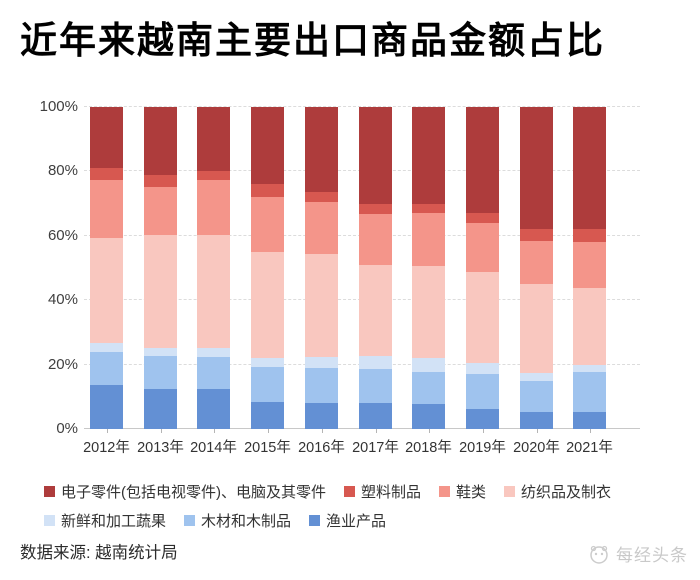 Image resolution: width=700 pixels, height=580 pixels. What do you see at coordinates (246, 521) in the screenshot?
I see `legend-label: 木材和木制品` at bounding box center [246, 521].